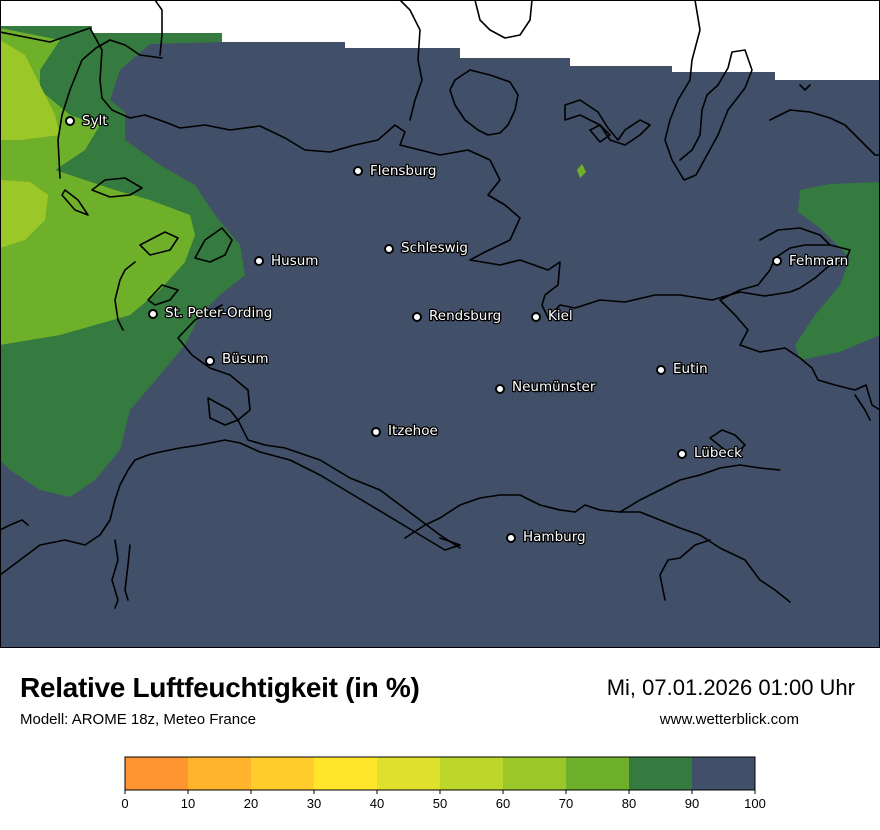 Image resolution: width=880 pixels, height=830 pixels. Describe the element at coordinates (503, 803) in the screenshot. I see `legend-tick-label: 60` at that location.